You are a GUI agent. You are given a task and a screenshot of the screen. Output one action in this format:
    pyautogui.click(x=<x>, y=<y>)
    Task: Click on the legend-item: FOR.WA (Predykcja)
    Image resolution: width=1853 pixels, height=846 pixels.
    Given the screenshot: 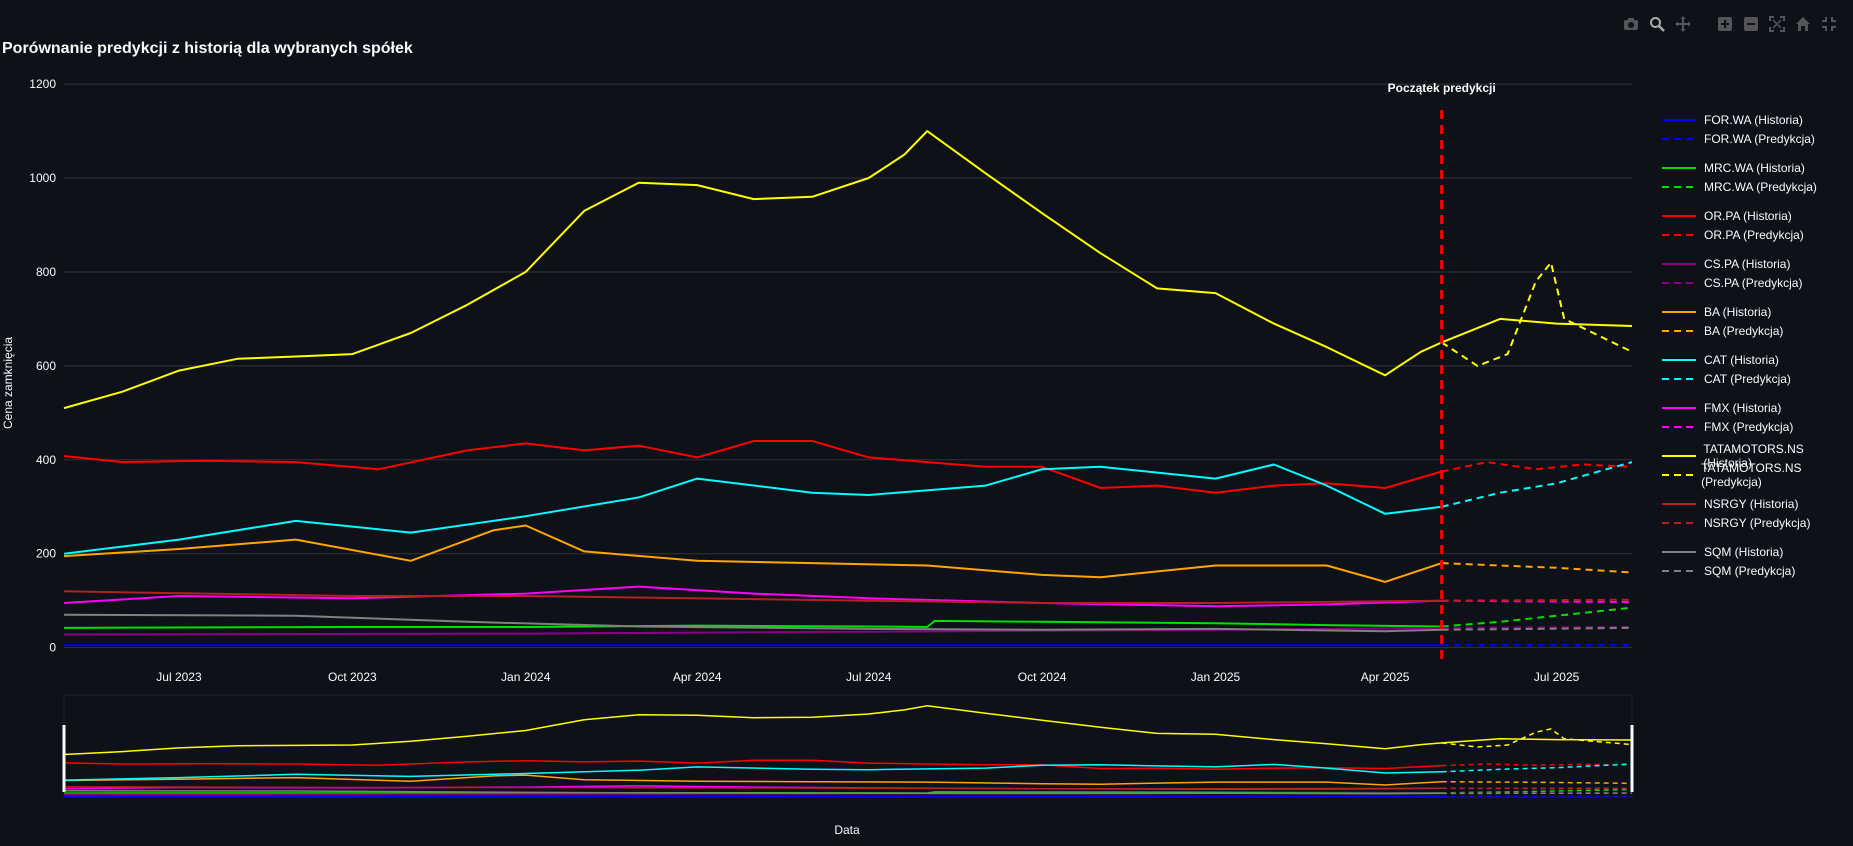 What is the action you would take?
    pyautogui.click(x=1756, y=138)
    